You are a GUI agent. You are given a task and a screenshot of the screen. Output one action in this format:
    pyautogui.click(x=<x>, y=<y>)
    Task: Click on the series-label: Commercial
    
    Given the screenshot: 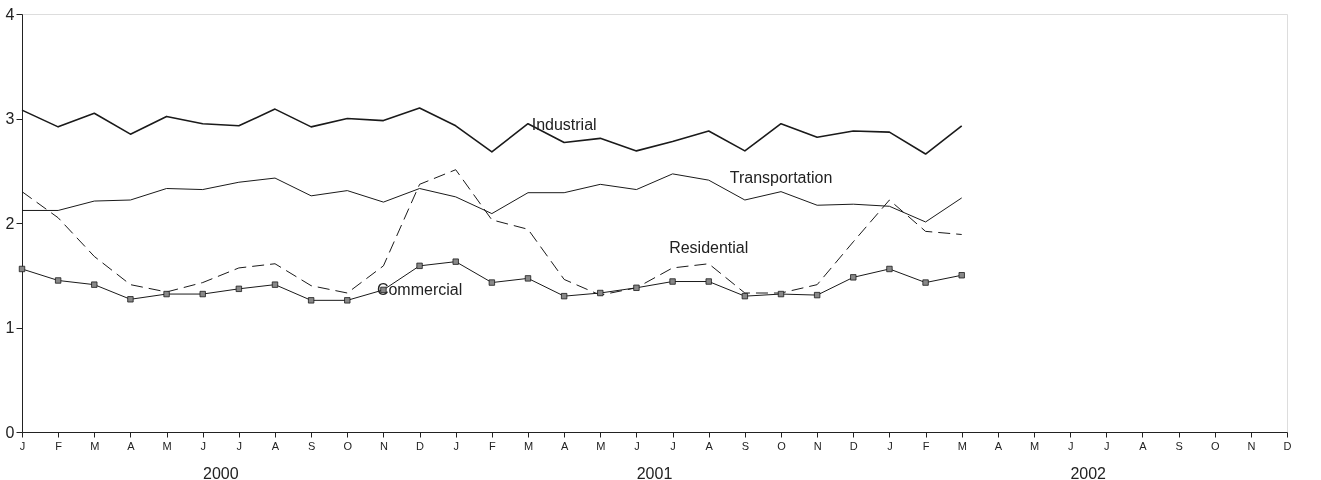 What is the action you would take?
    pyautogui.click(x=419, y=289)
    